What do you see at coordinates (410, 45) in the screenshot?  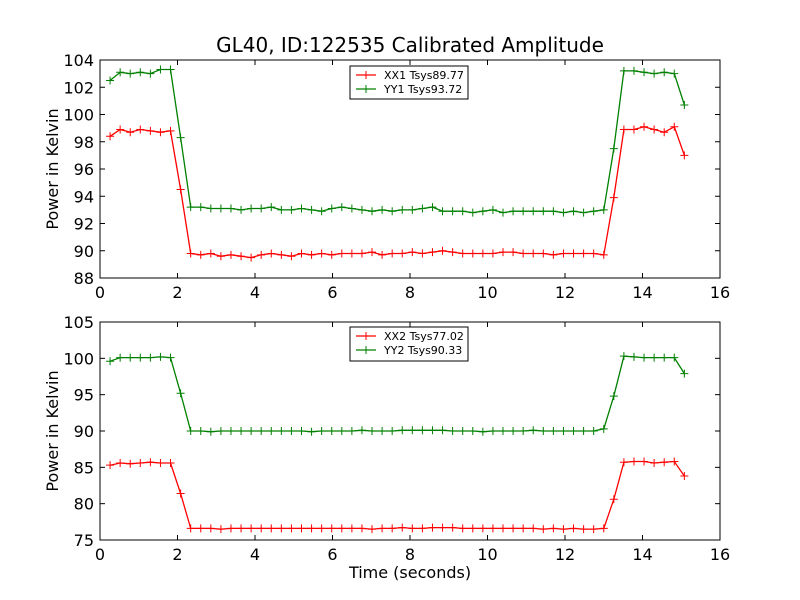 I see `figure-title: GL40, ID:122535 Calibrated Amplitude` at bounding box center [410, 45].